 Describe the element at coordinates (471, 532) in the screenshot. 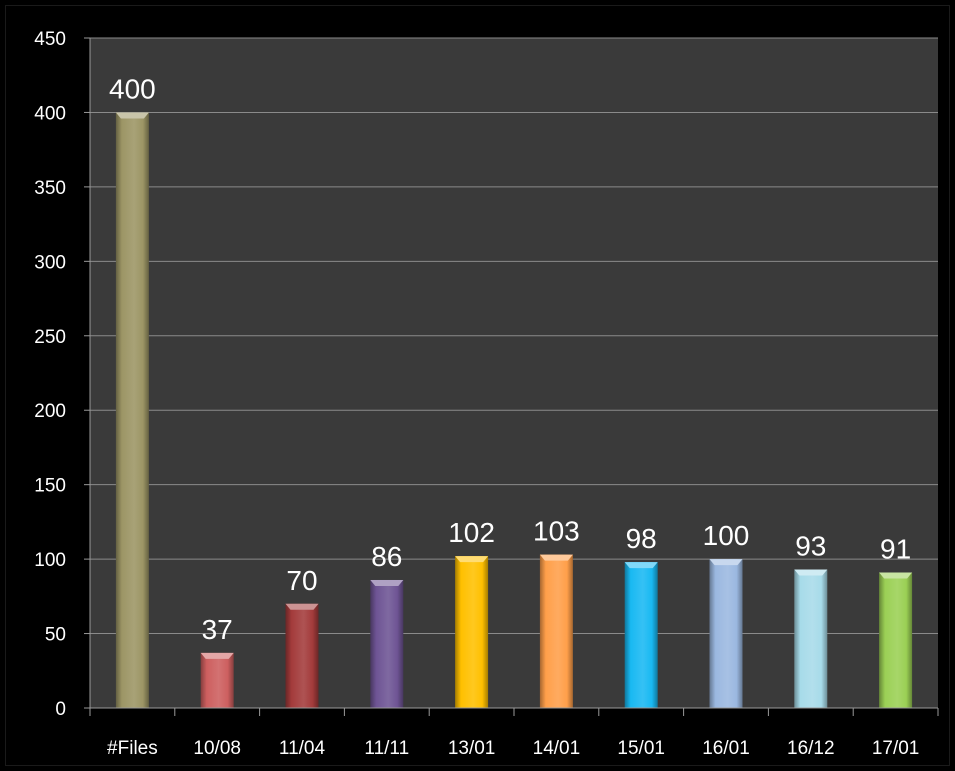

I see `data-label: 102` at that location.